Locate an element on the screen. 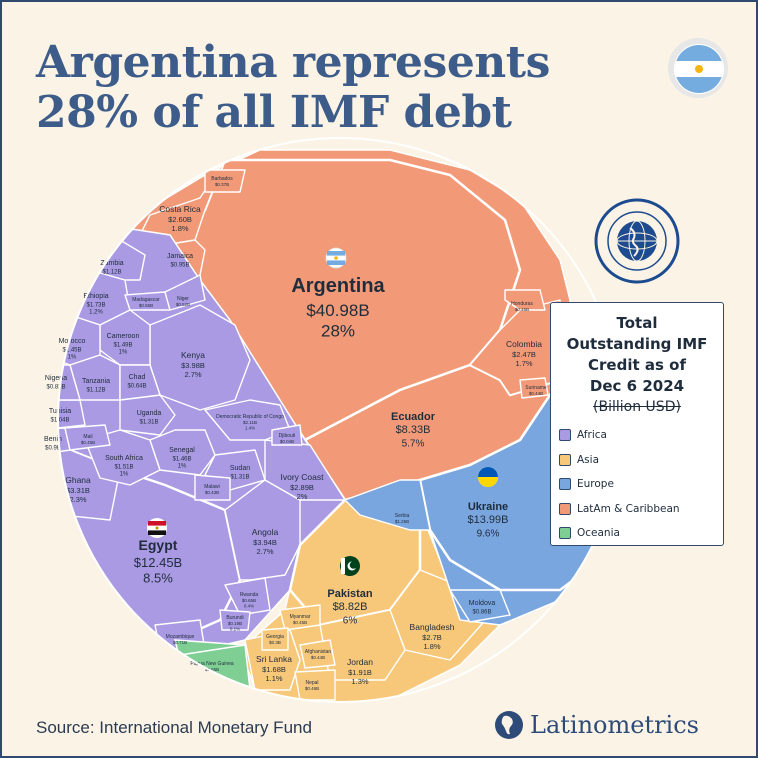  country-value: $0.46B is located at coordinates (312, 688).